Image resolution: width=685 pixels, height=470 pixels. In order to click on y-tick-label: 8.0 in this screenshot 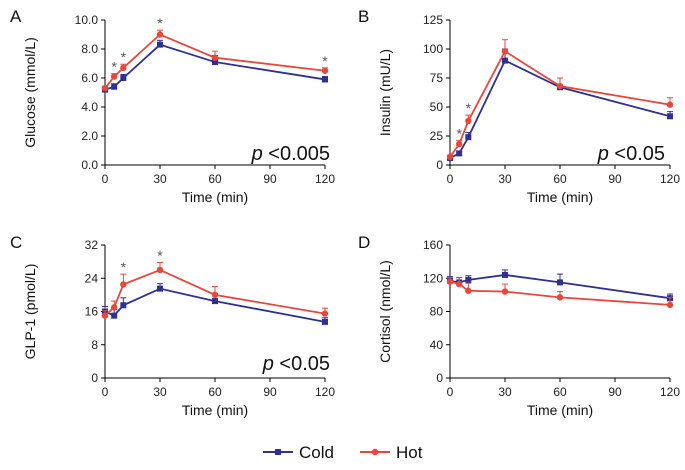, I will do `click(89, 49)`.